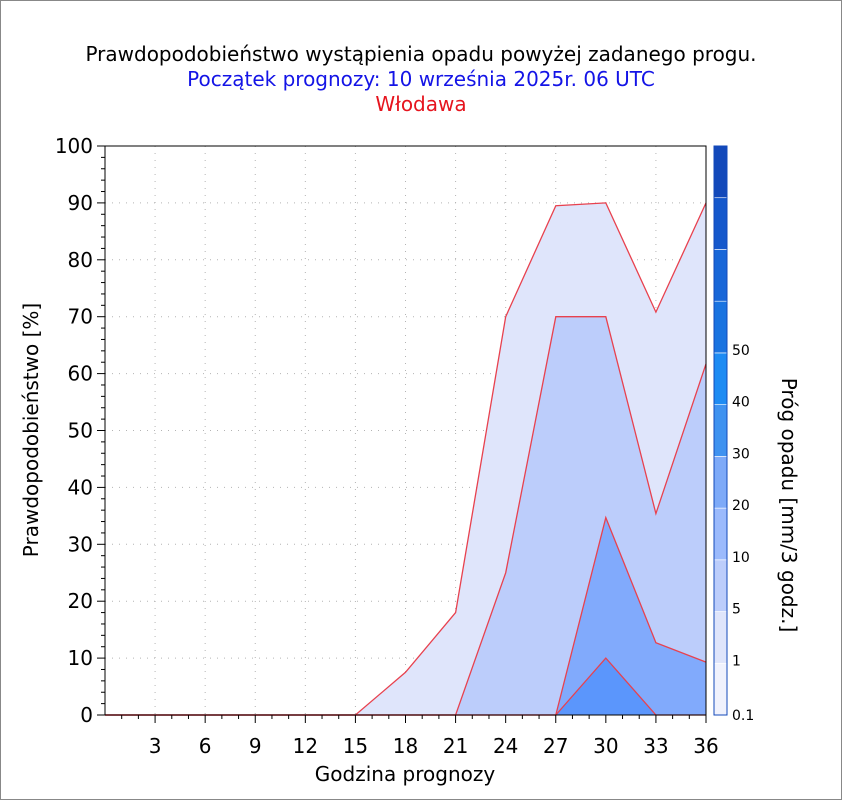 The image size is (842, 800). I want to click on x-tick-label: 21, so click(455, 746).